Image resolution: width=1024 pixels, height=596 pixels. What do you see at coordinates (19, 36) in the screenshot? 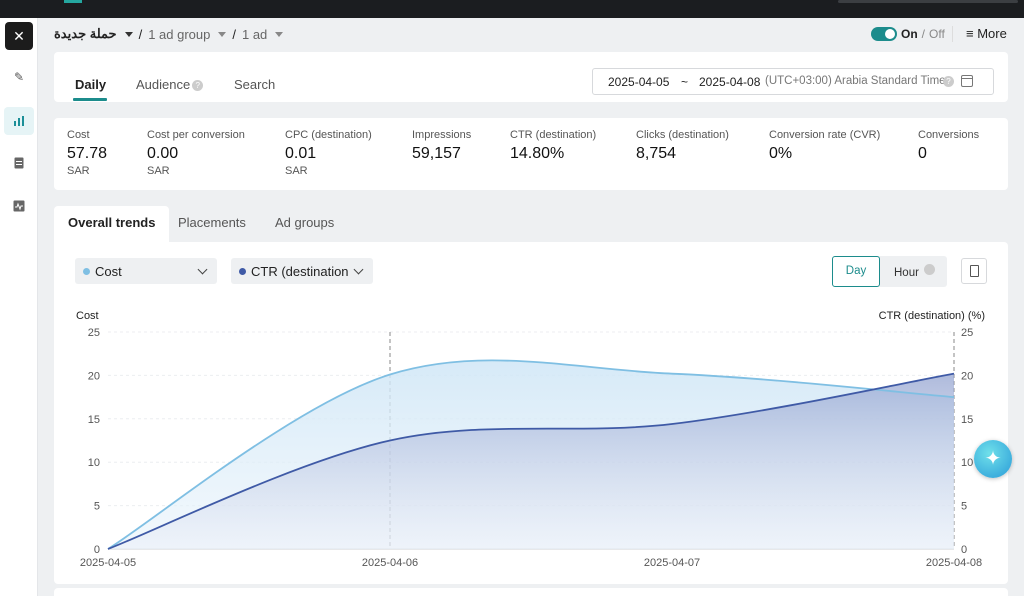
I see `close-icon: ✕` at bounding box center [19, 36].